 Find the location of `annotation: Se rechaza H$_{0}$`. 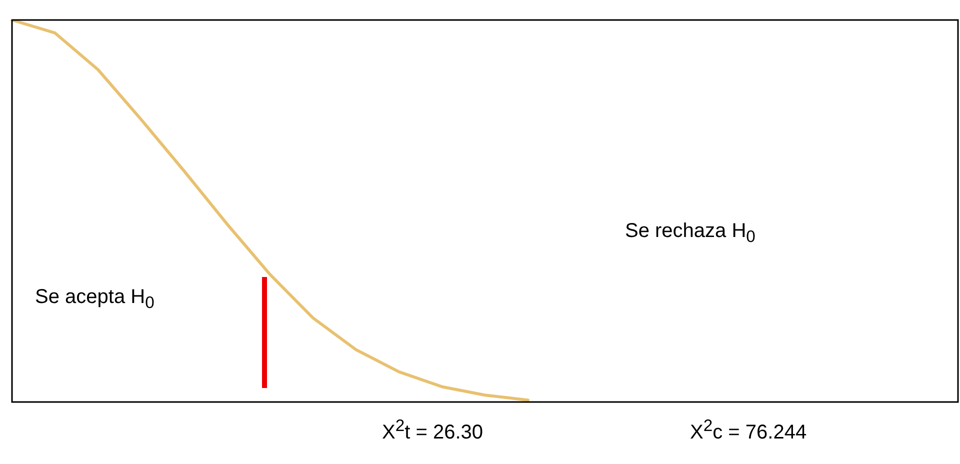

annotation: Se rechaza H$_{0}$ is located at coordinates (690, 233).